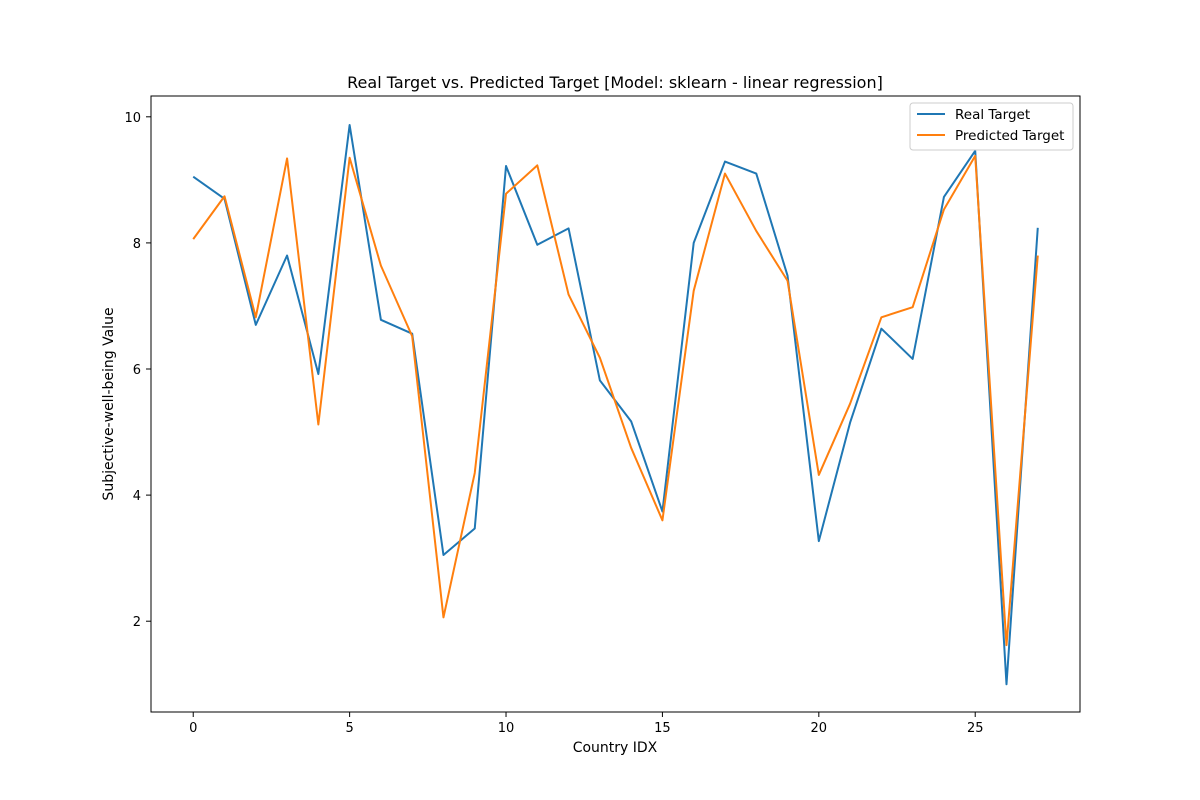 This screenshot has height=800, width=1200. I want to click on x-tick-label: 15, so click(662, 728).